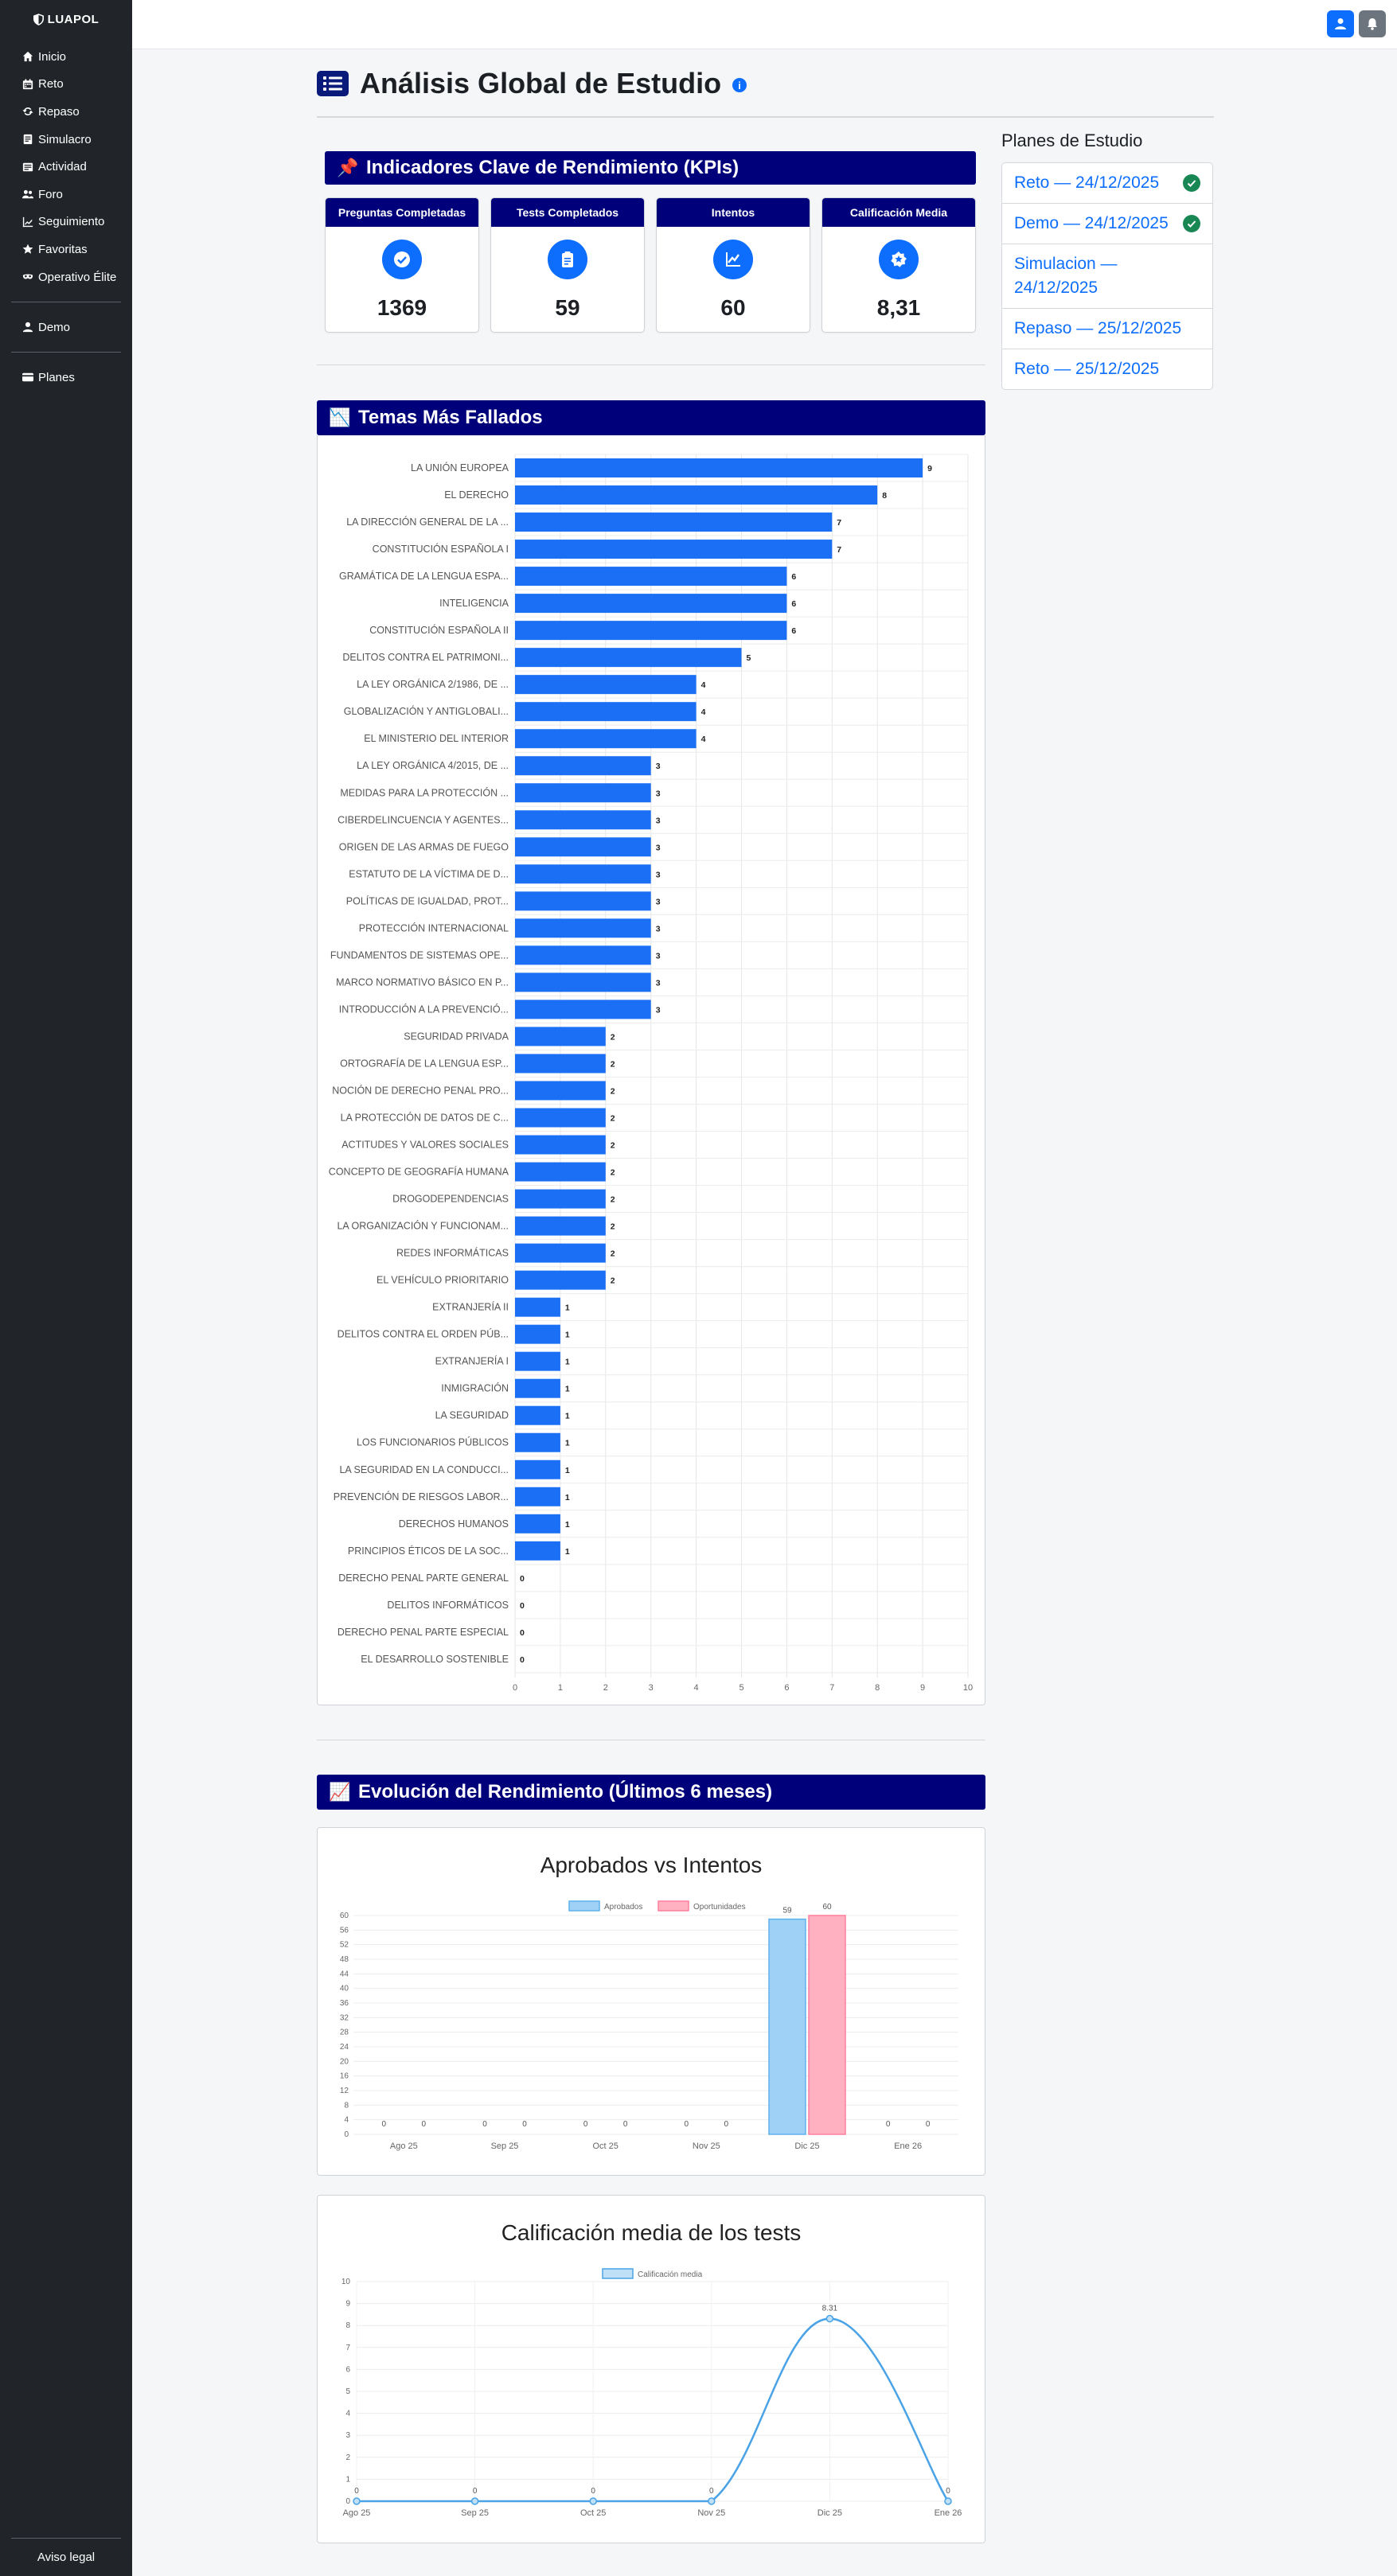  Describe the element at coordinates (77, 112) in the screenshot. I see `sidebar-item-repaso: Repaso` at that location.